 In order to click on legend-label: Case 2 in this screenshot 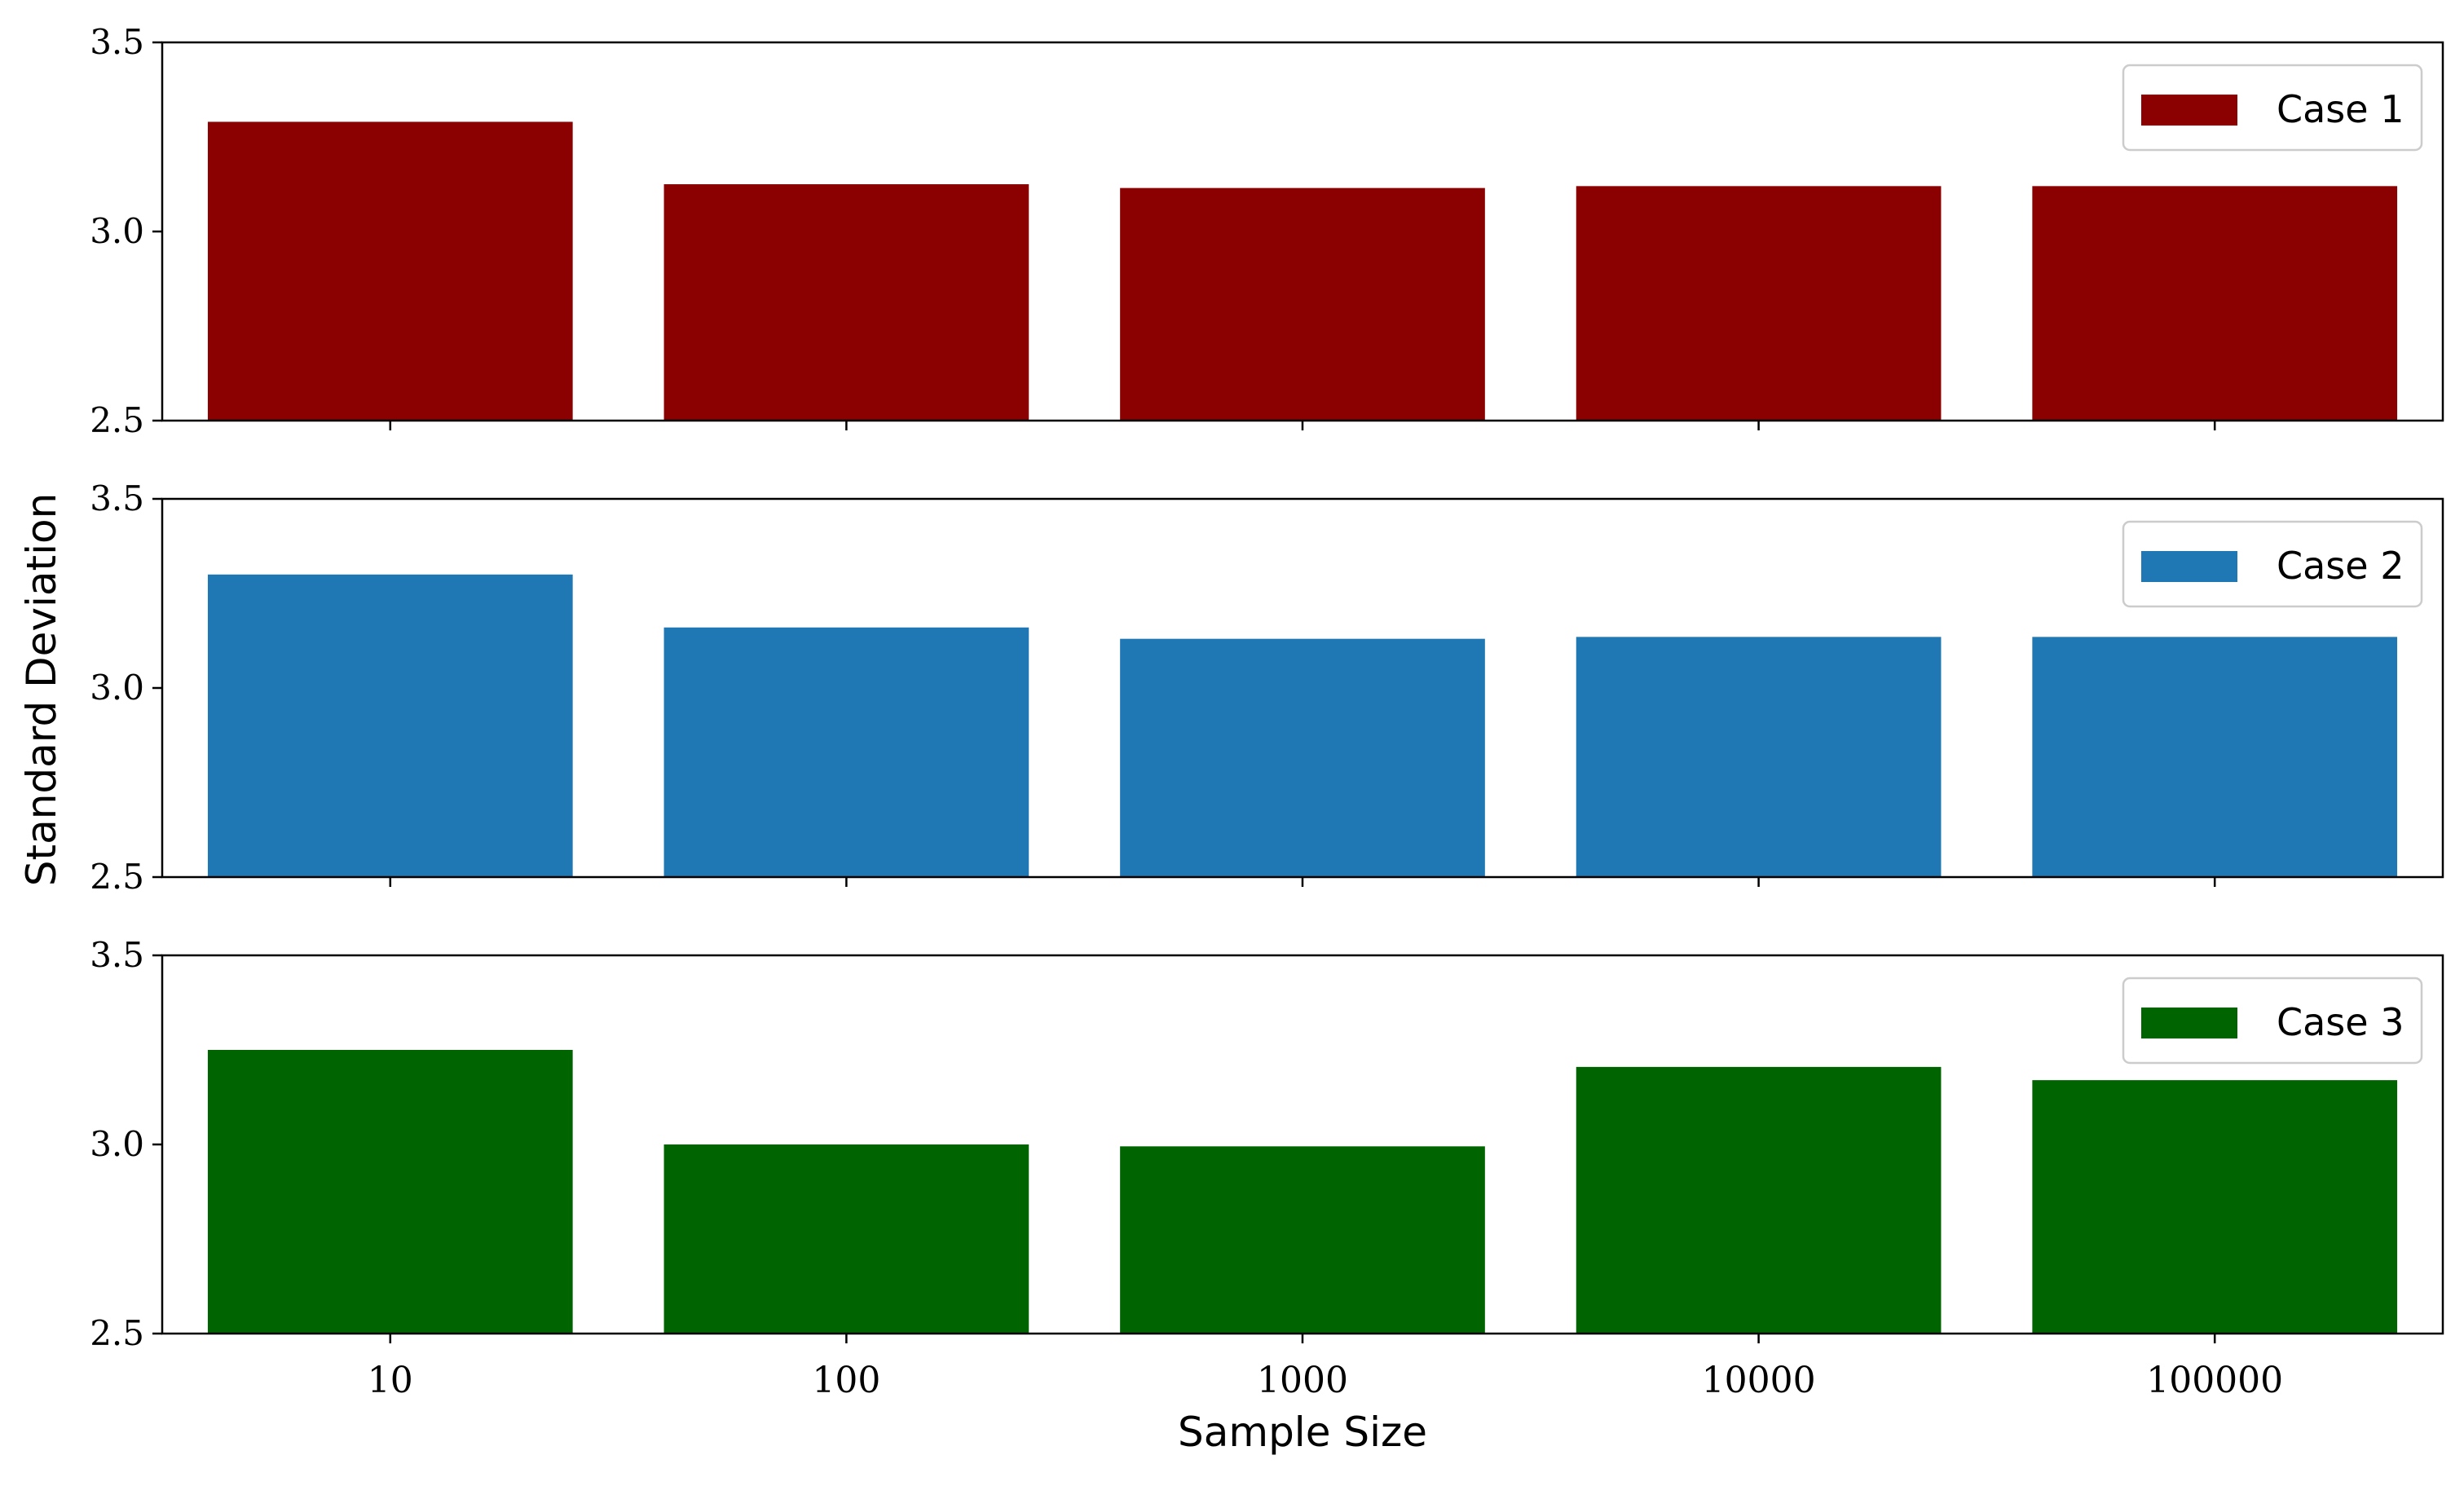, I will do `click(2340, 566)`.